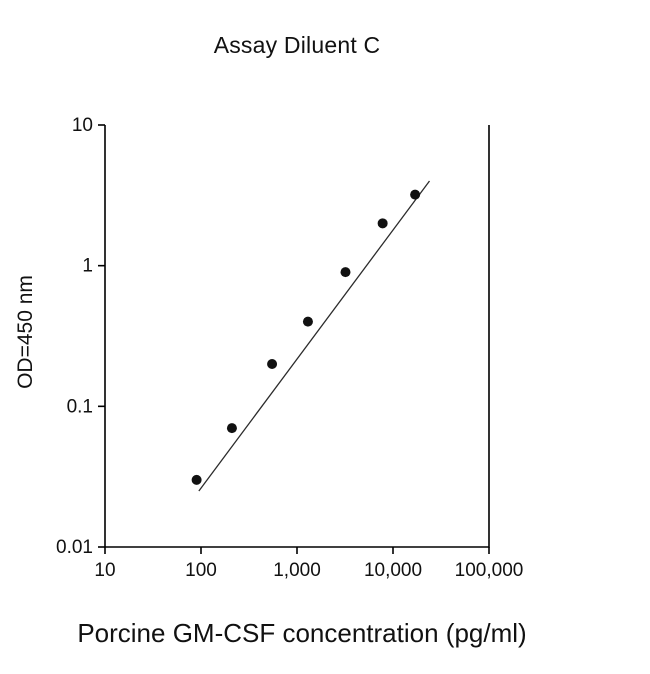  I want to click on x-tick-label: 10,000, so click(393, 570).